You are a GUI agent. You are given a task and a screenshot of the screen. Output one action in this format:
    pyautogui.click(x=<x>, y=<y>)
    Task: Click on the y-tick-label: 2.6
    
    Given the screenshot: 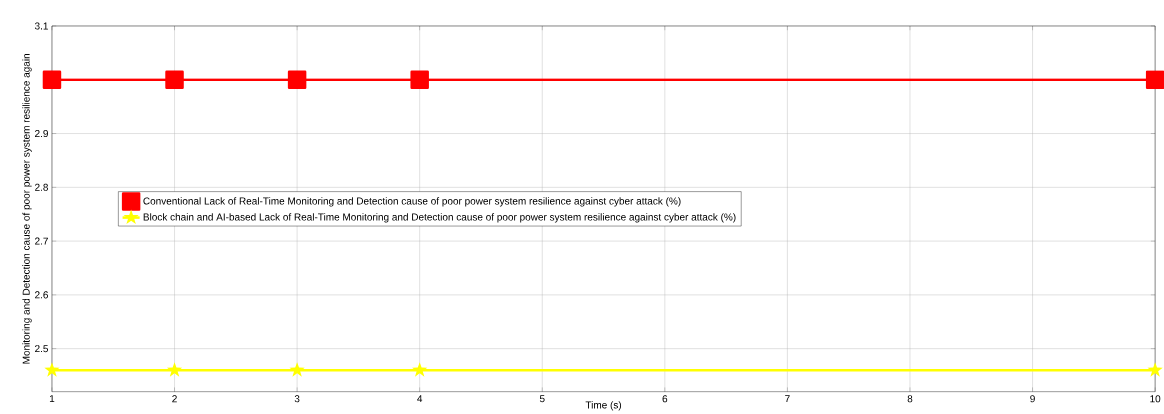 What is the action you would take?
    pyautogui.click(x=41, y=295)
    